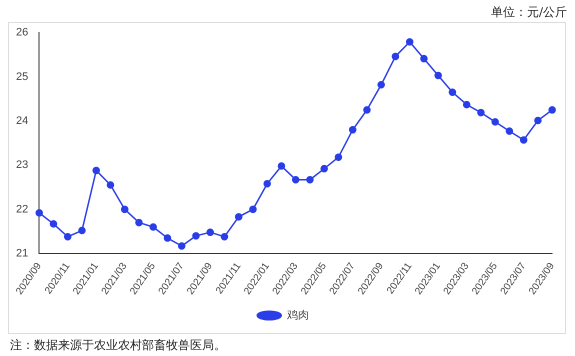 The image size is (575, 356). I want to click on text: 注：数据来源于农业农村部畜牧兽医局。, so click(118, 345).